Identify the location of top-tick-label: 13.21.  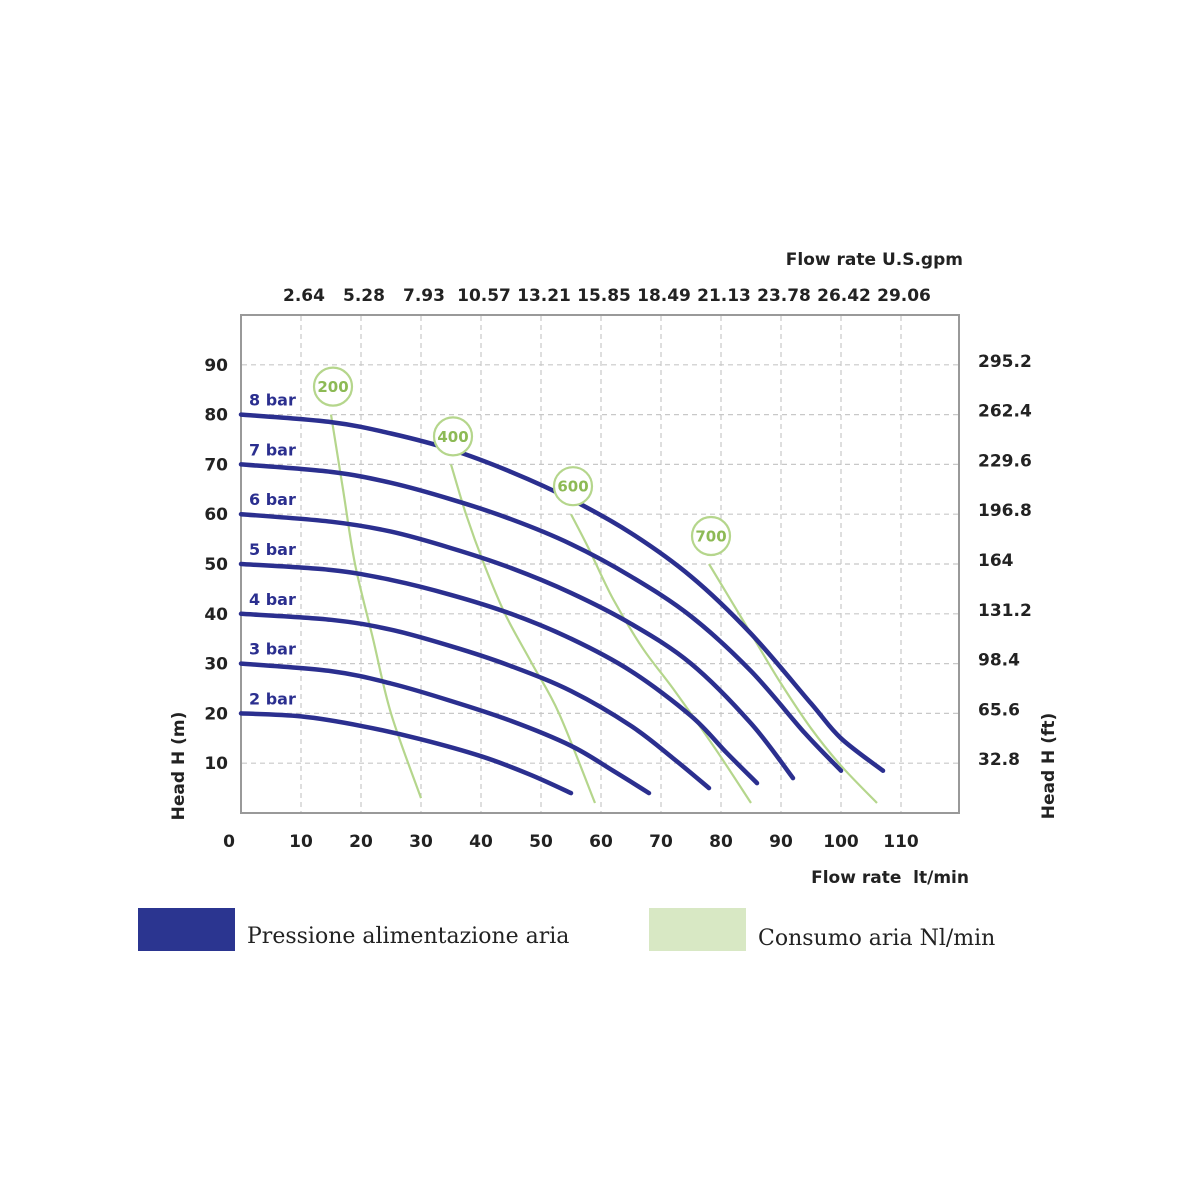
(544, 296).